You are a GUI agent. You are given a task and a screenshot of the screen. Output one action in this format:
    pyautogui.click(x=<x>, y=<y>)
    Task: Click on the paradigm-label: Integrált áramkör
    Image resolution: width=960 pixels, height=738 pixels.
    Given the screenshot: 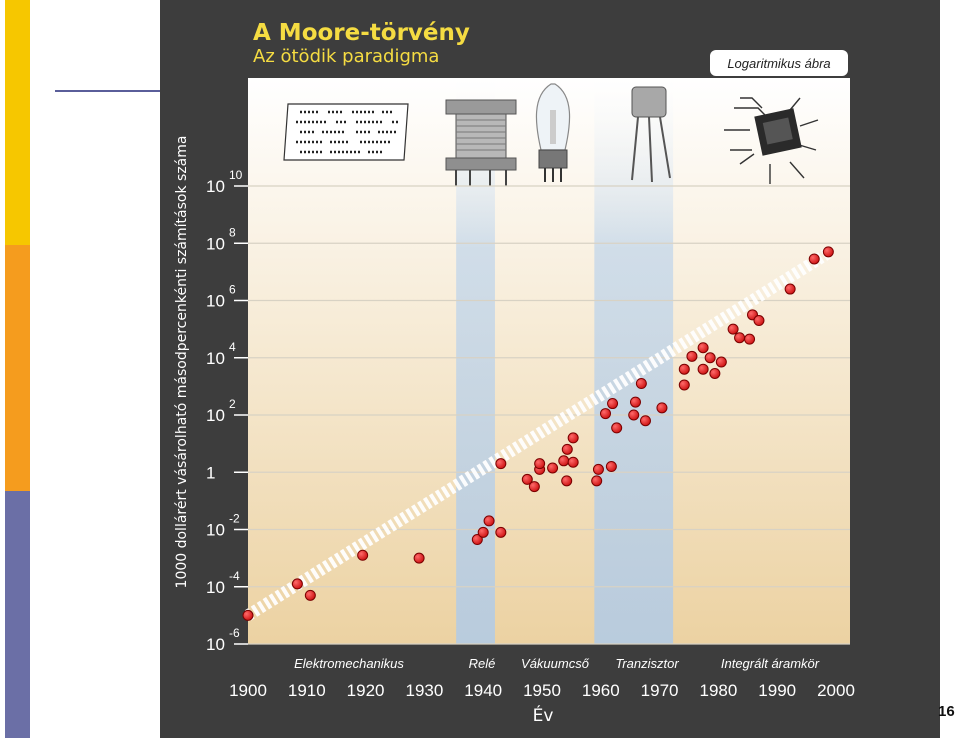 What is the action you would take?
    pyautogui.click(x=770, y=663)
    